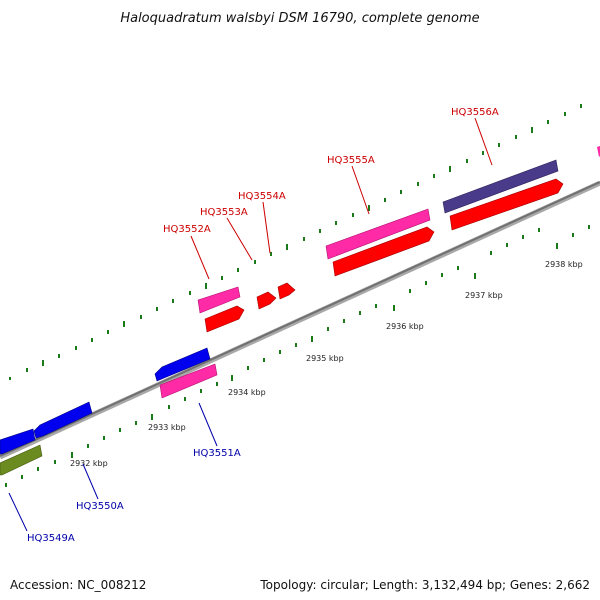  Describe the element at coordinates (100, 506) in the screenshot. I see `gene-label-hq3550a: HQ3550A` at that location.